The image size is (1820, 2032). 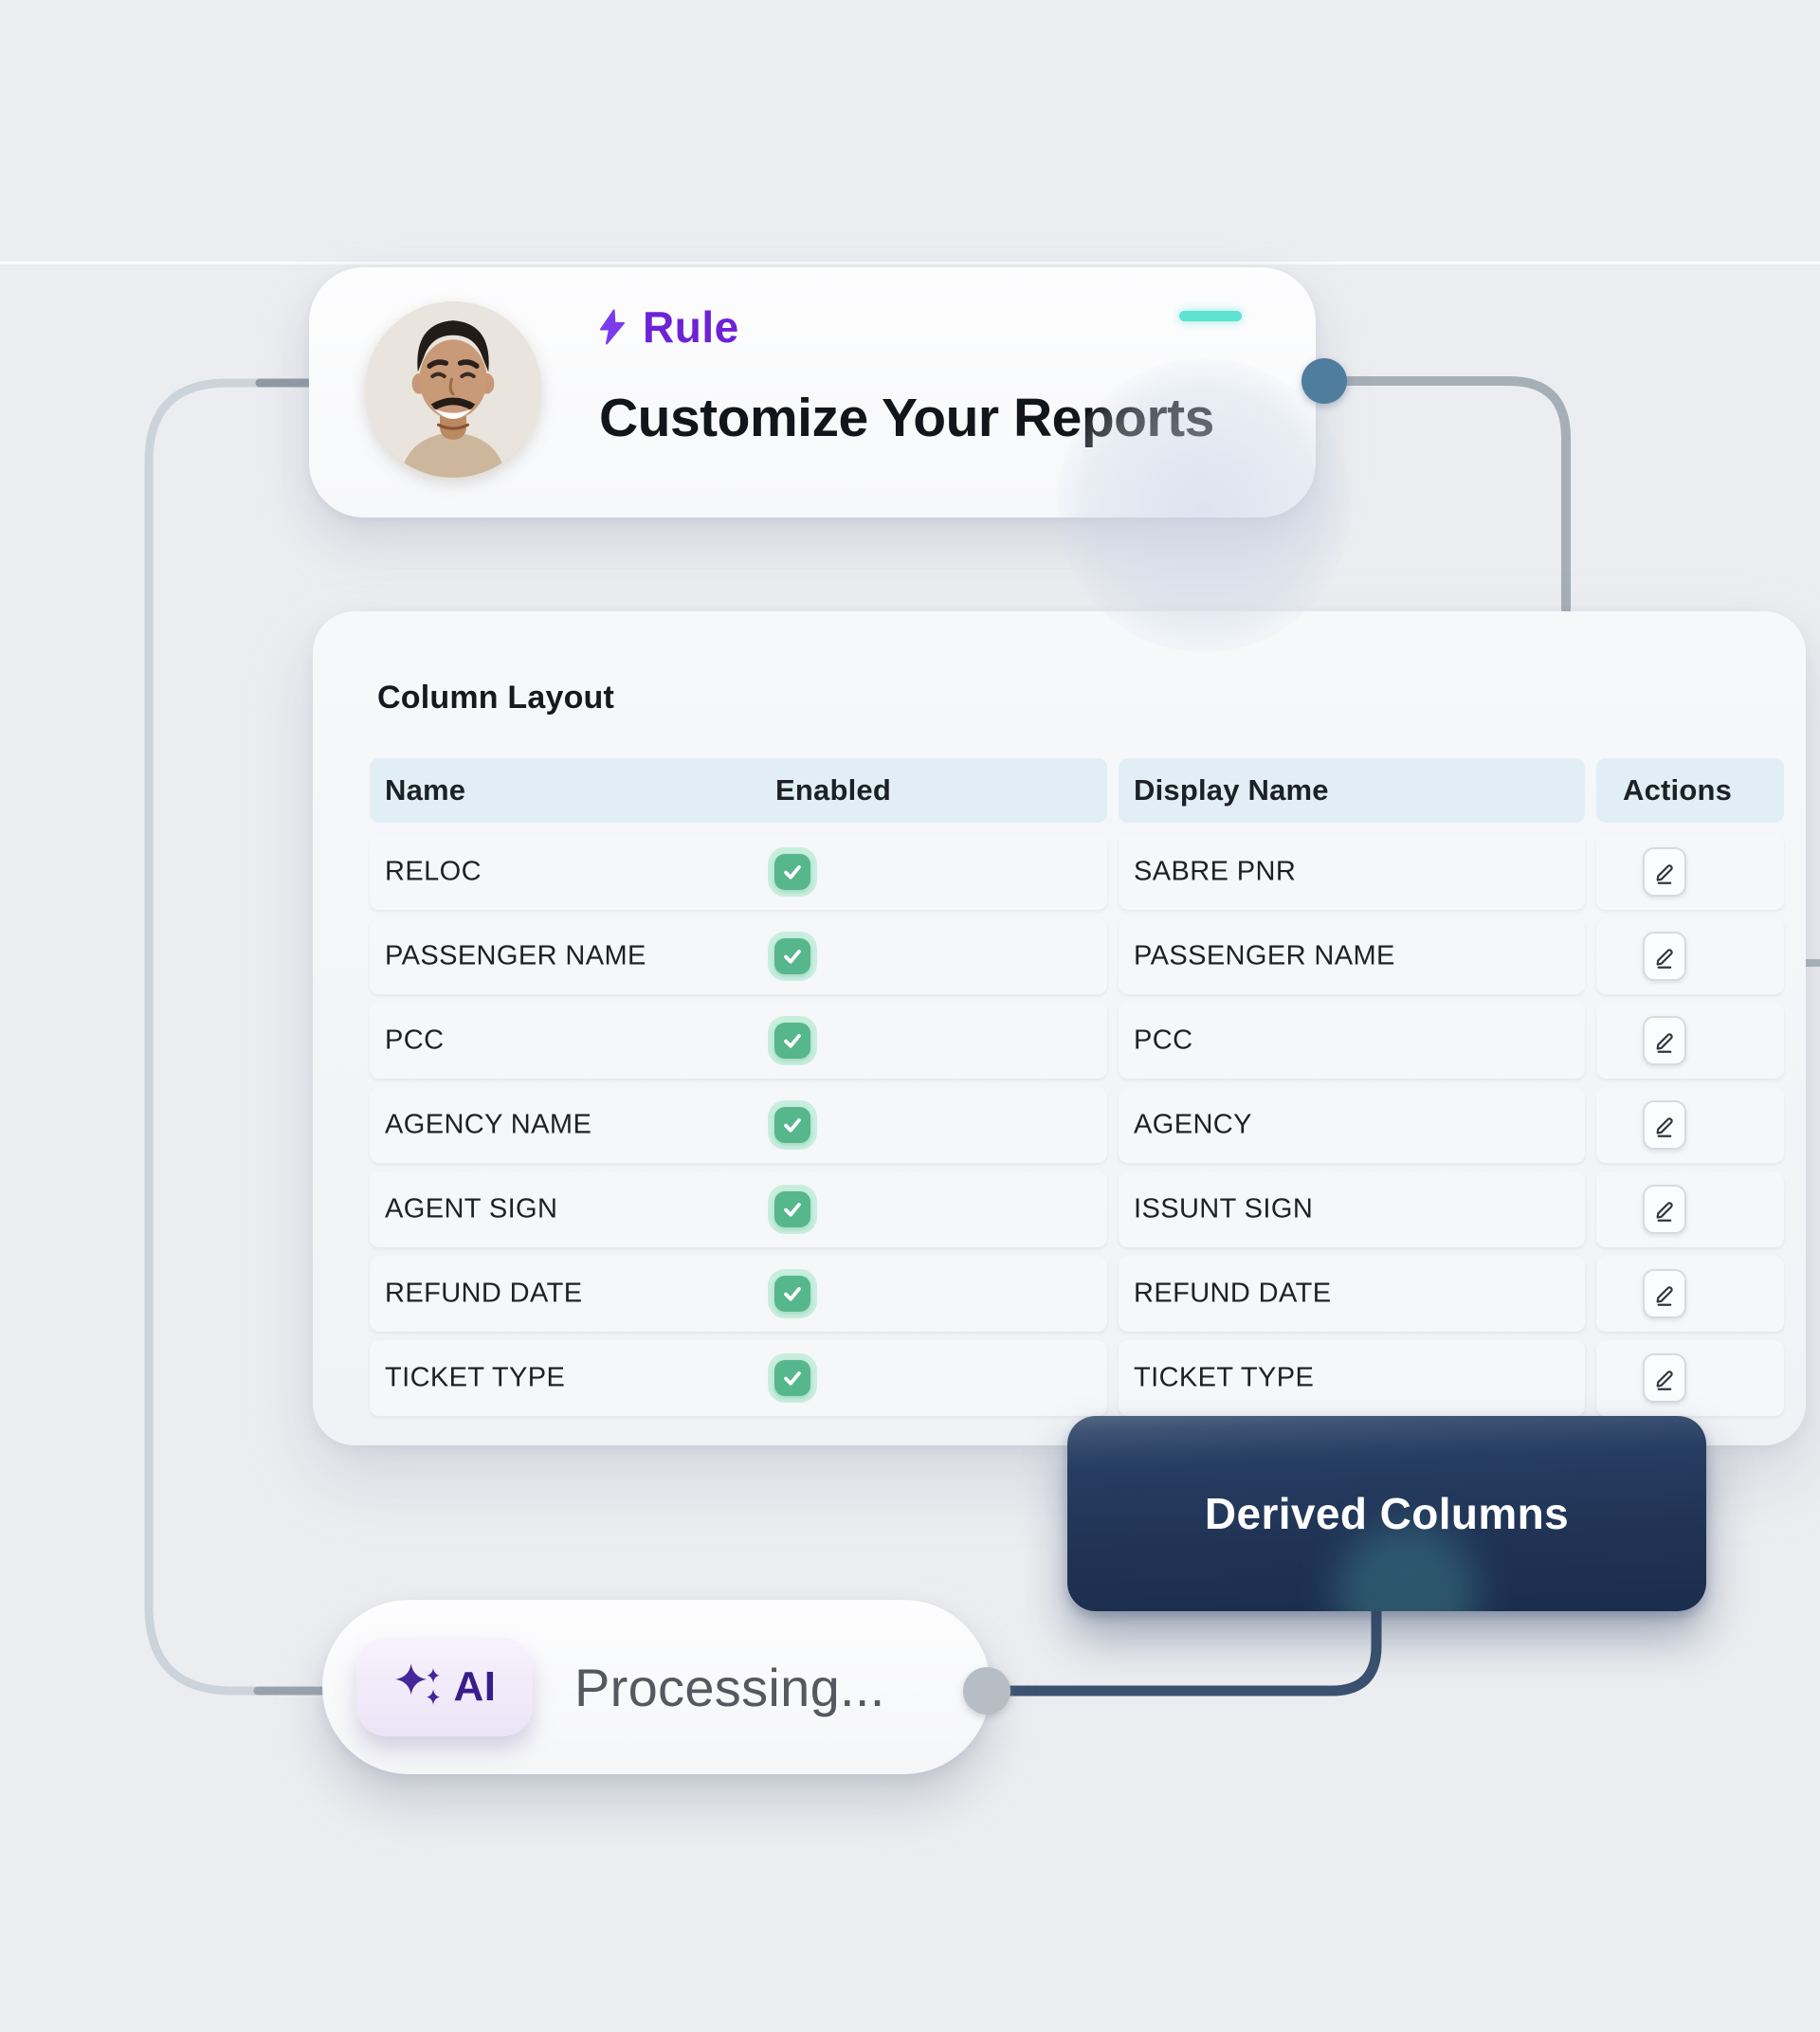 What do you see at coordinates (910, 263) in the screenshot?
I see `background-seam-line` at bounding box center [910, 263].